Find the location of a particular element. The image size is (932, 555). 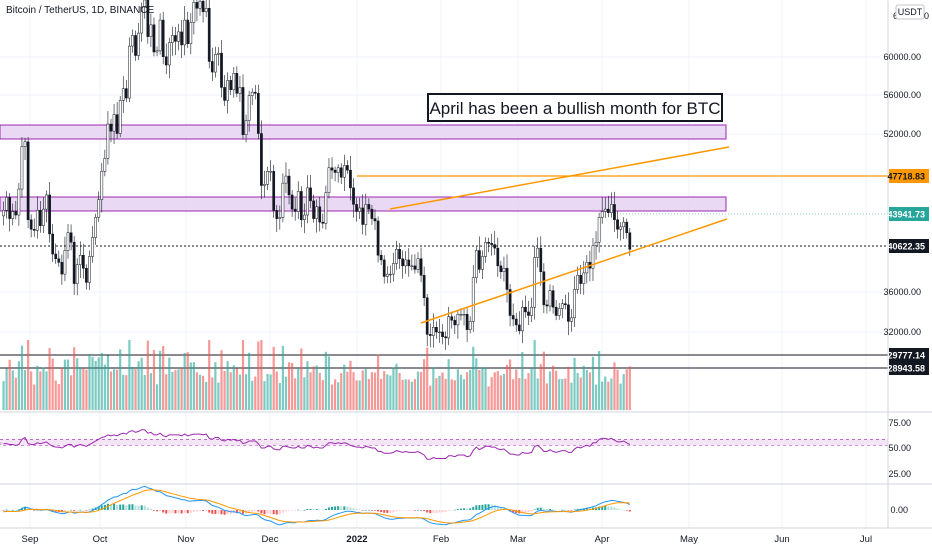

resistance-zone-upper is located at coordinates (363, 132).